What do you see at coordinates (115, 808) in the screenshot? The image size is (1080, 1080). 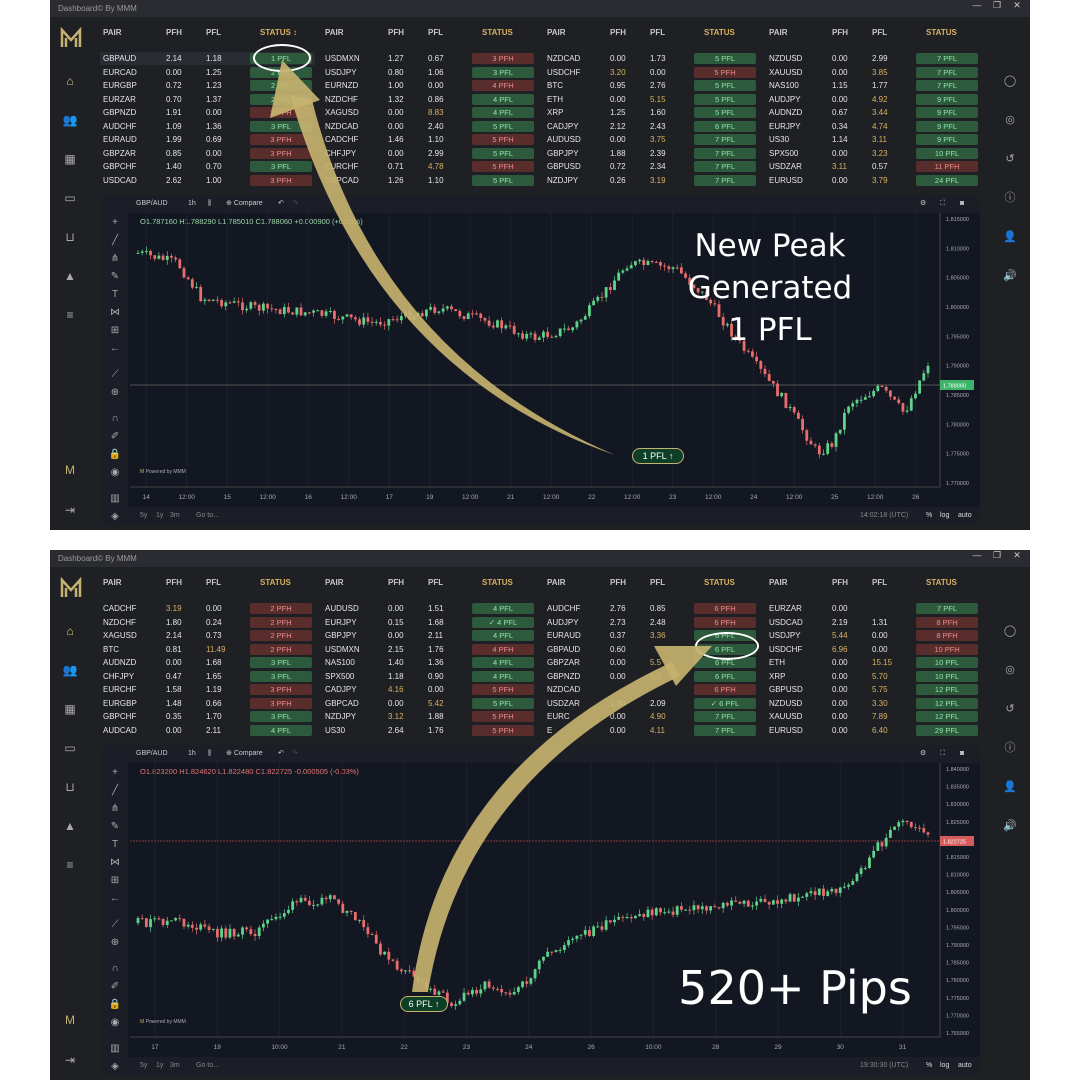 I see `fib-icon: ⋔` at bounding box center [115, 808].